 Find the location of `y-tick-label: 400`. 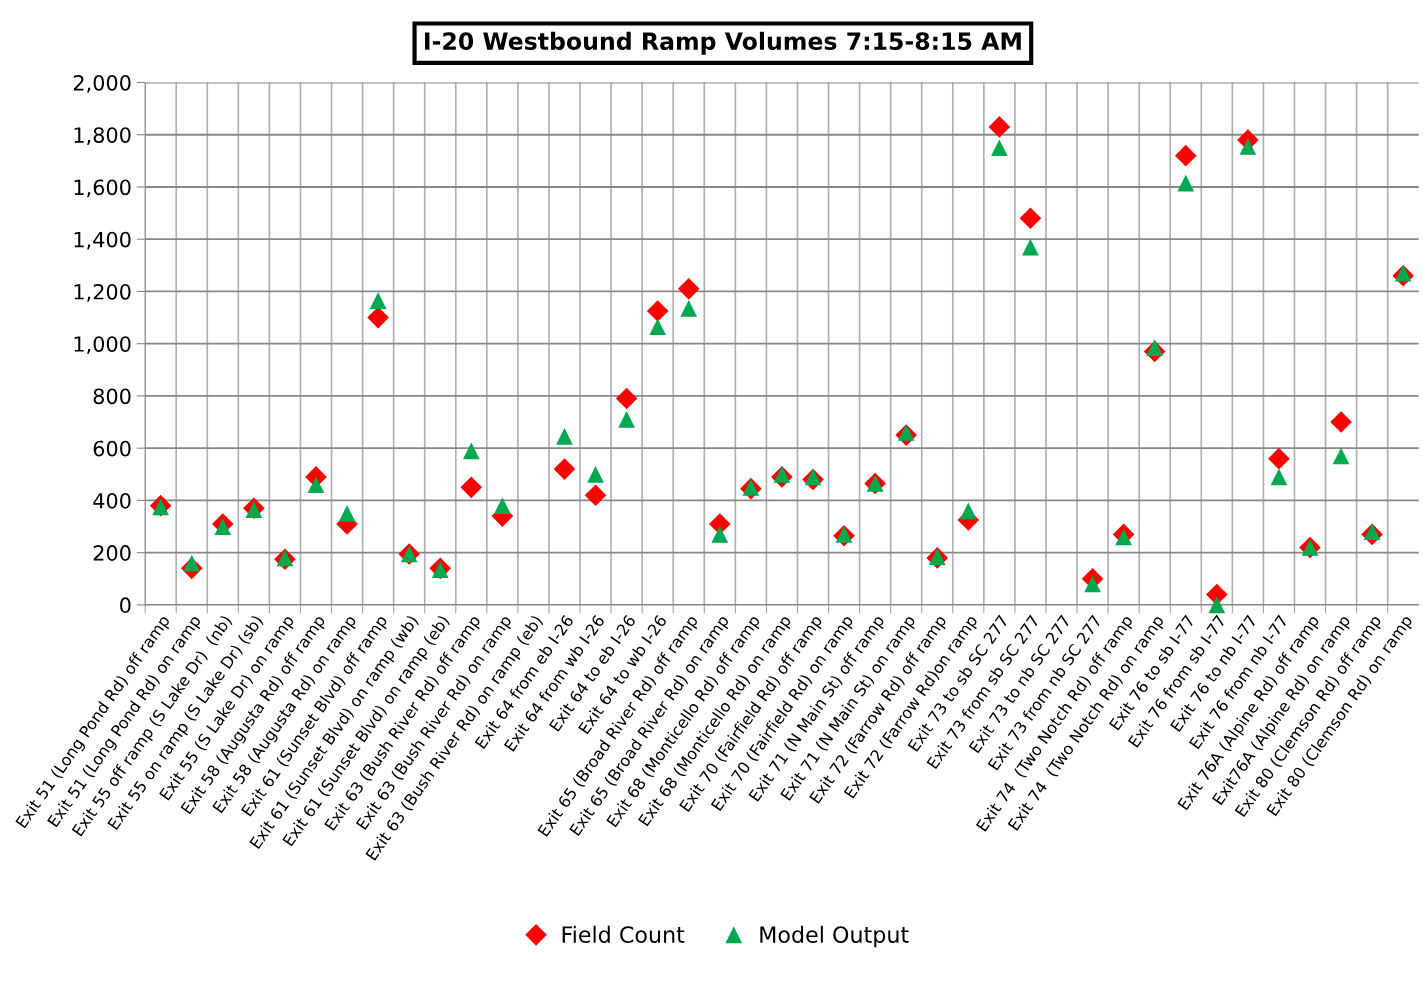

y-tick-label: 400 is located at coordinates (112, 500).